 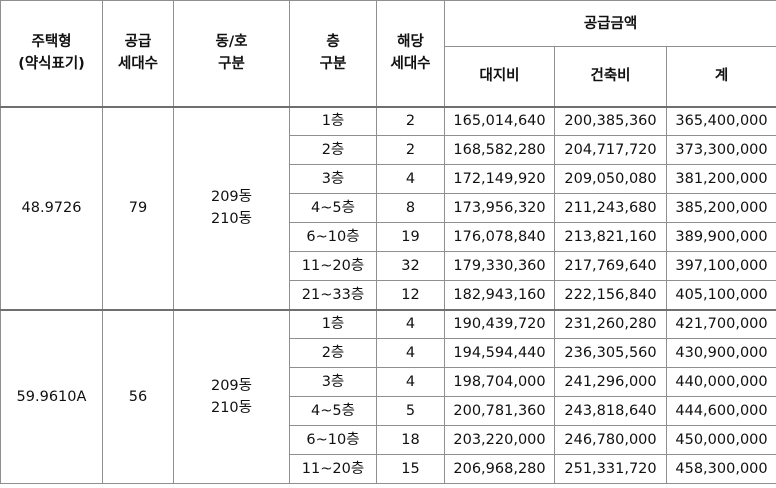 I want to click on building-line-2: 210동, so click(x=231, y=219).